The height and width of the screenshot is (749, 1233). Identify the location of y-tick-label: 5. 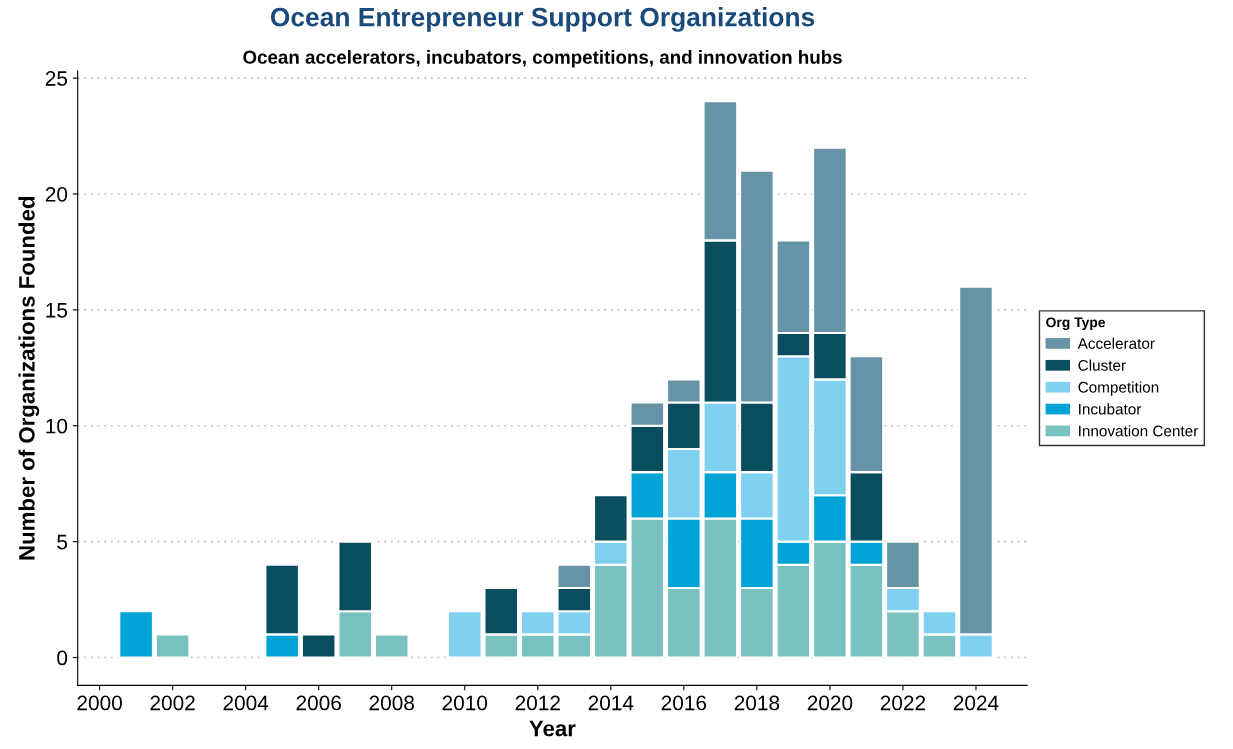
(62, 542).